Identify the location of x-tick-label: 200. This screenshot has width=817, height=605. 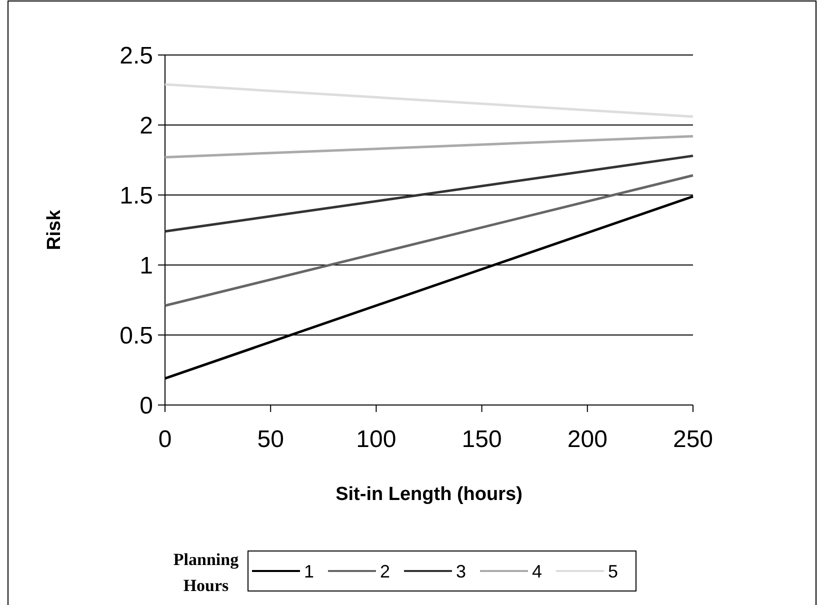
(587, 439).